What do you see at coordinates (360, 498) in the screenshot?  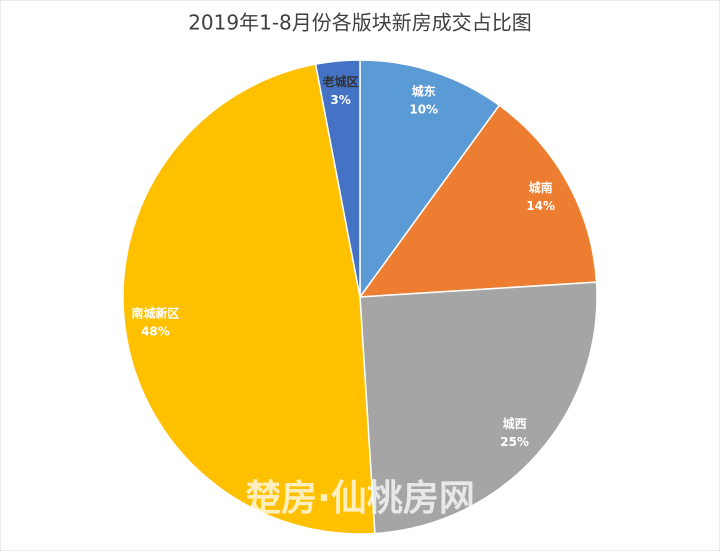 I see `watermark: 楚房·仙桃房网` at bounding box center [360, 498].